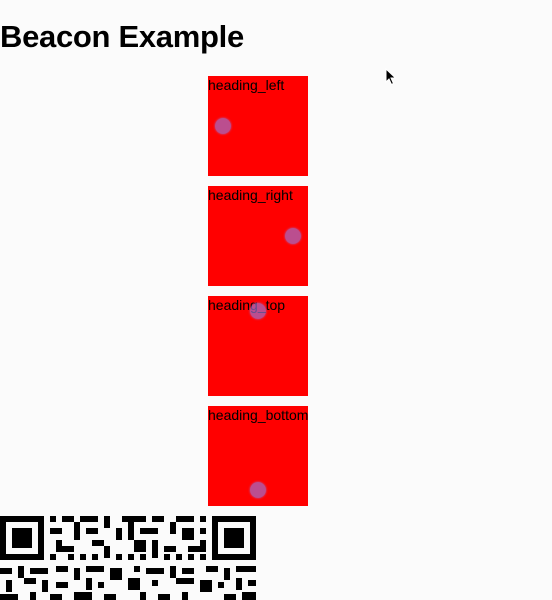 The width and height of the screenshot is (552, 600). What do you see at coordinates (258, 346) in the screenshot?
I see `box-heading-top: heading_top` at bounding box center [258, 346].